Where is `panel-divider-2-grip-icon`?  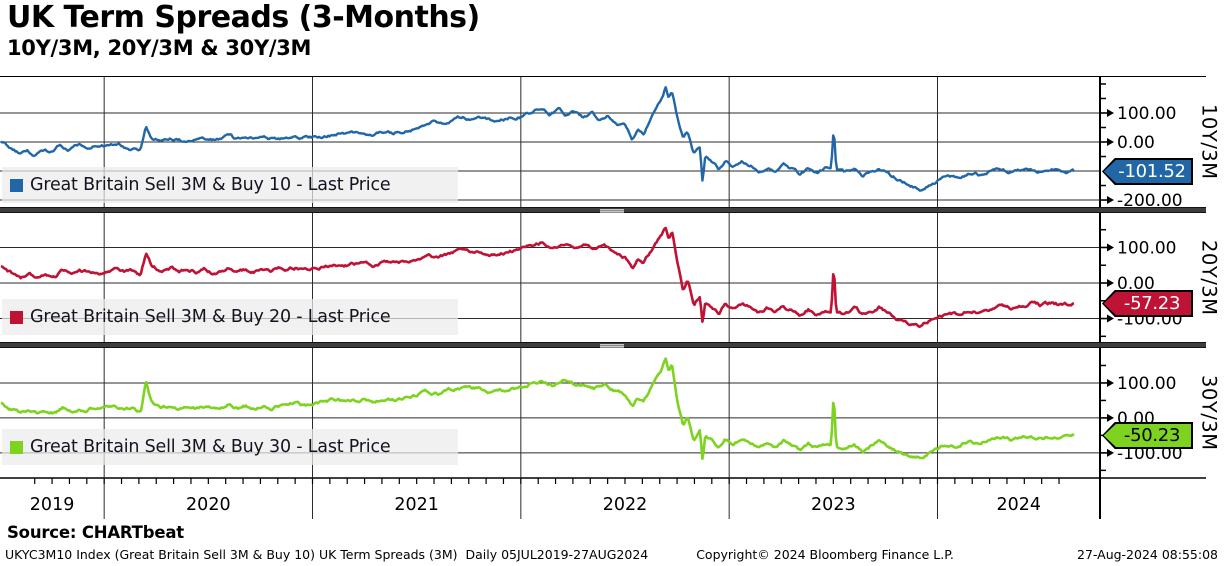
panel-divider-2-grip-icon is located at coordinates (612, 346).